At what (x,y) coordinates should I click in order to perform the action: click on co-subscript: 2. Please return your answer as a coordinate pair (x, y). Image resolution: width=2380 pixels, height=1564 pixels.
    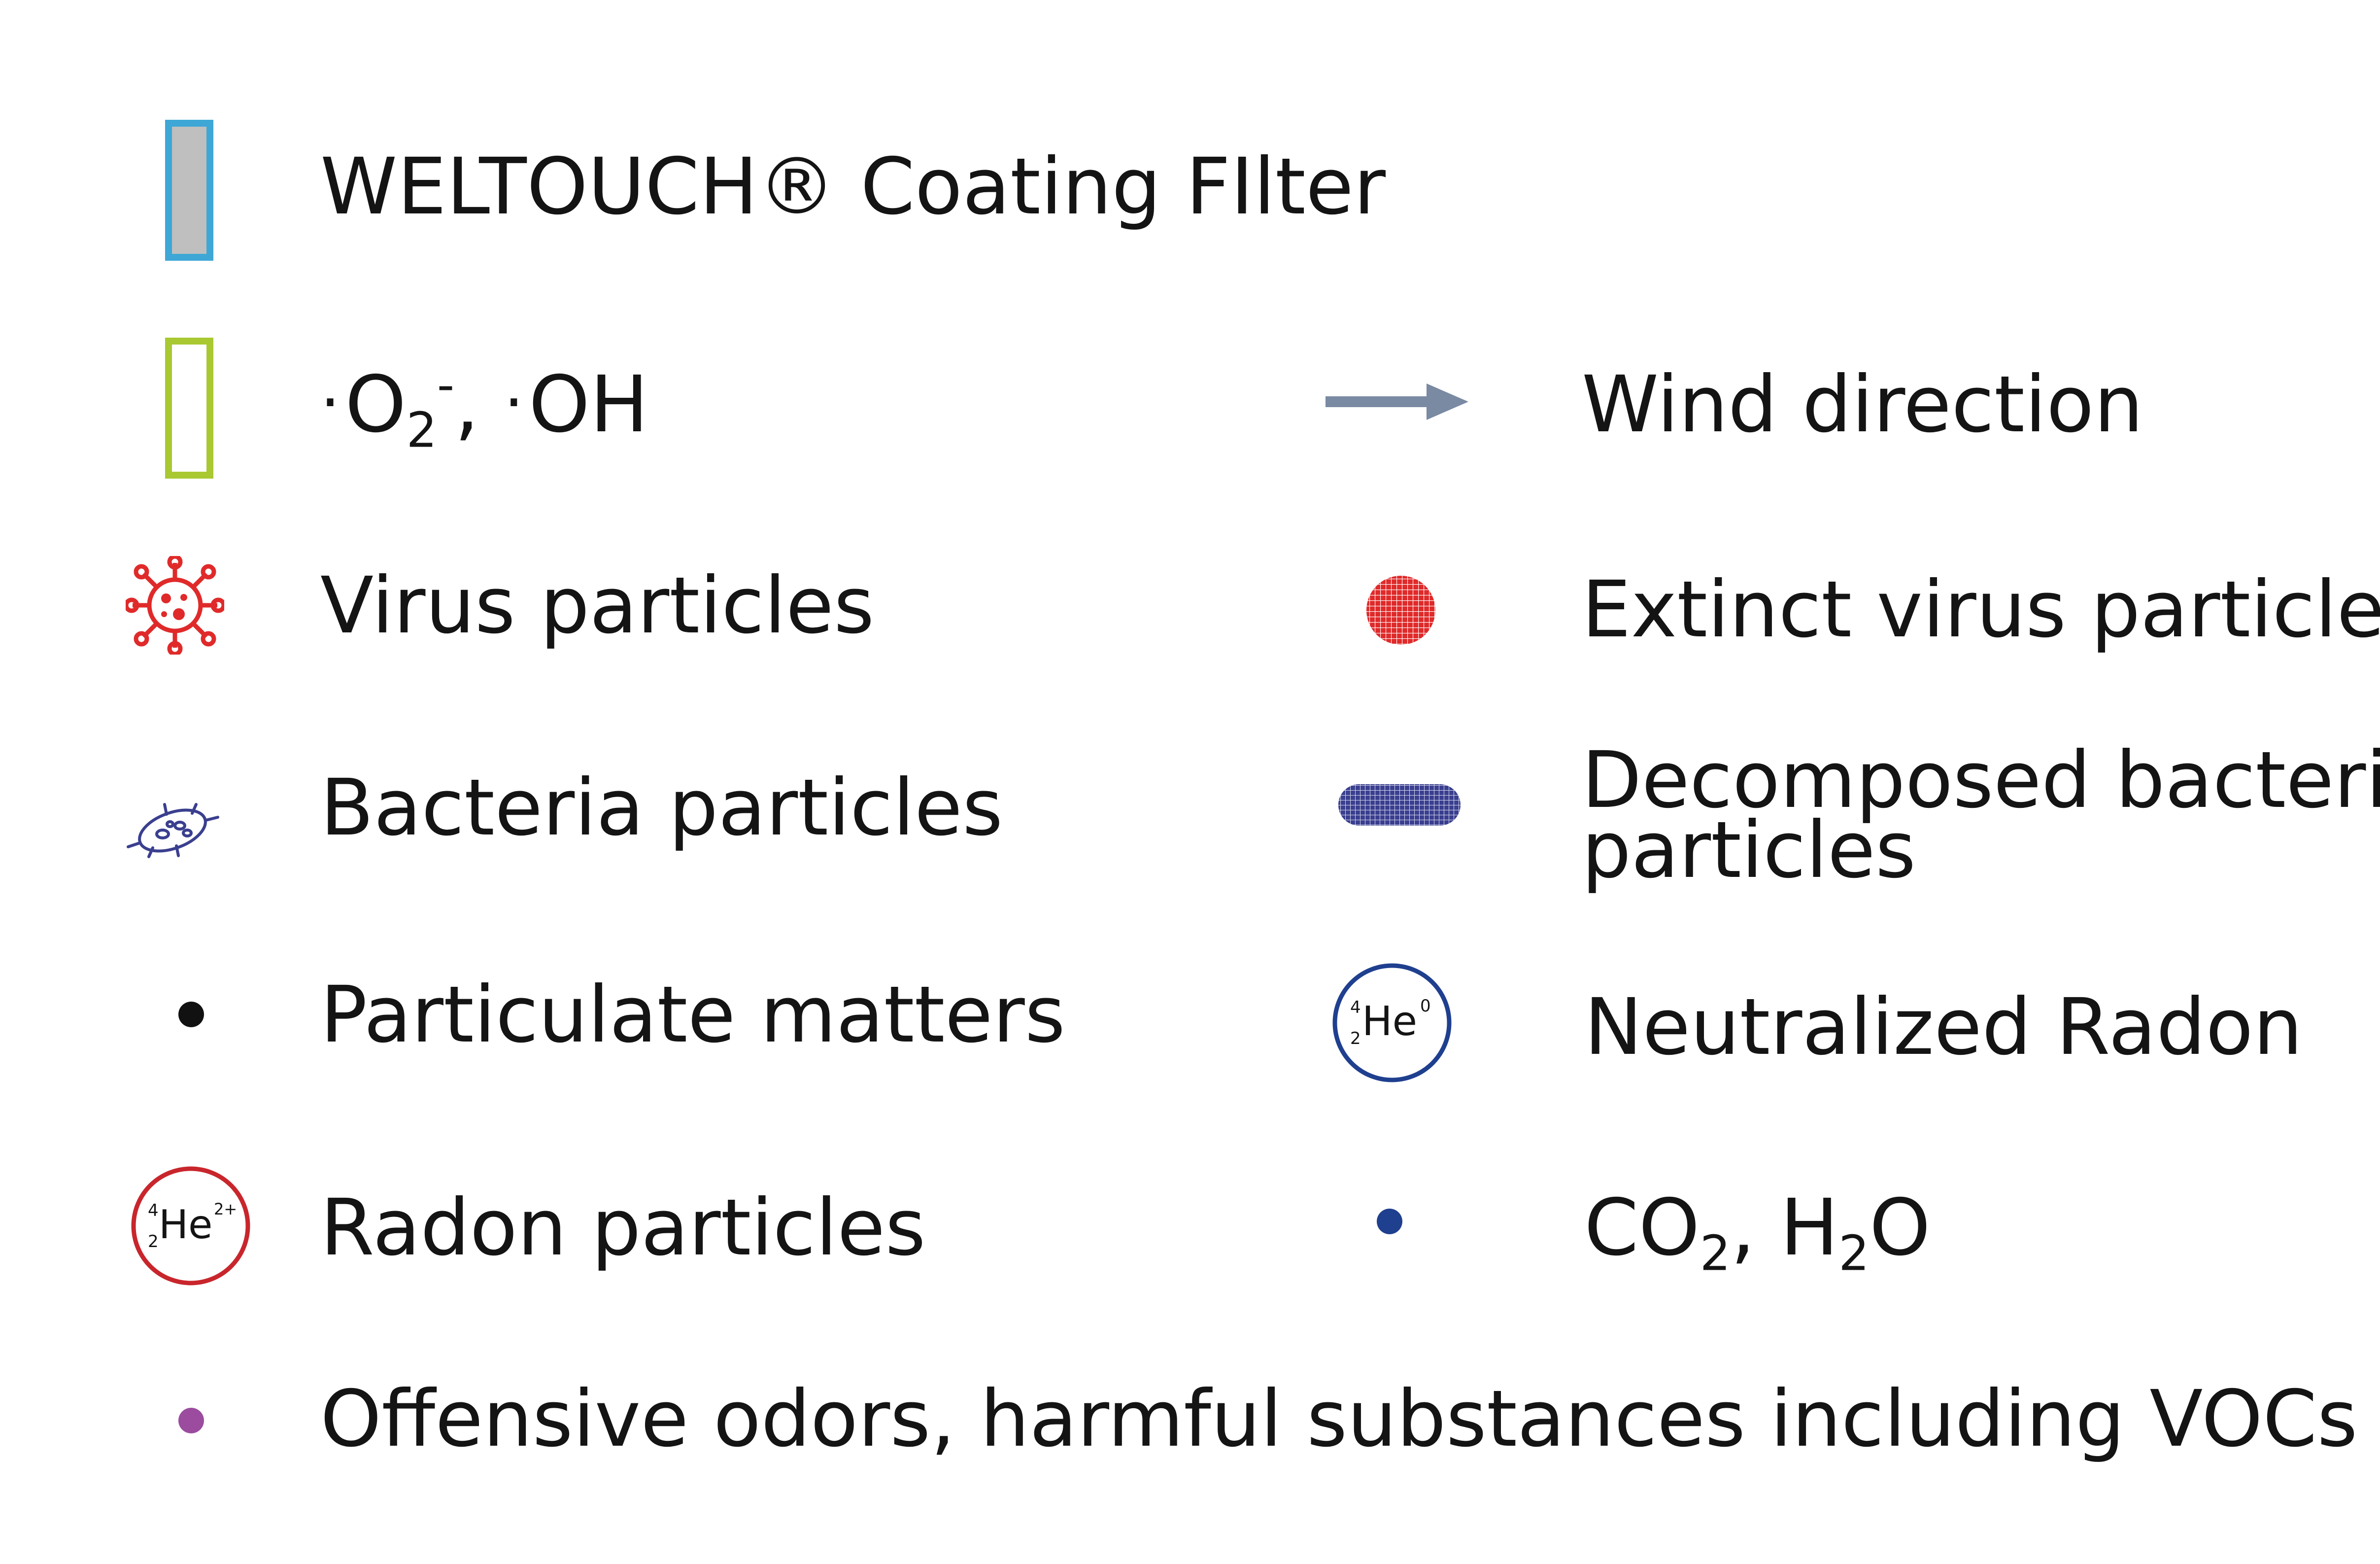
    Looking at the image, I should click on (1715, 1253).